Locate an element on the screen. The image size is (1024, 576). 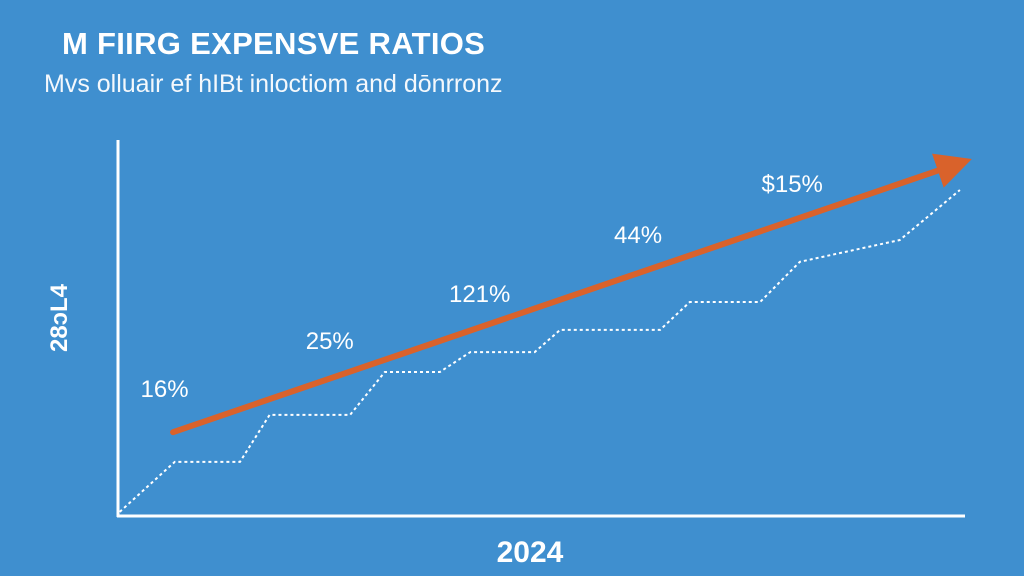
data-label: 121% is located at coordinates (479, 294).